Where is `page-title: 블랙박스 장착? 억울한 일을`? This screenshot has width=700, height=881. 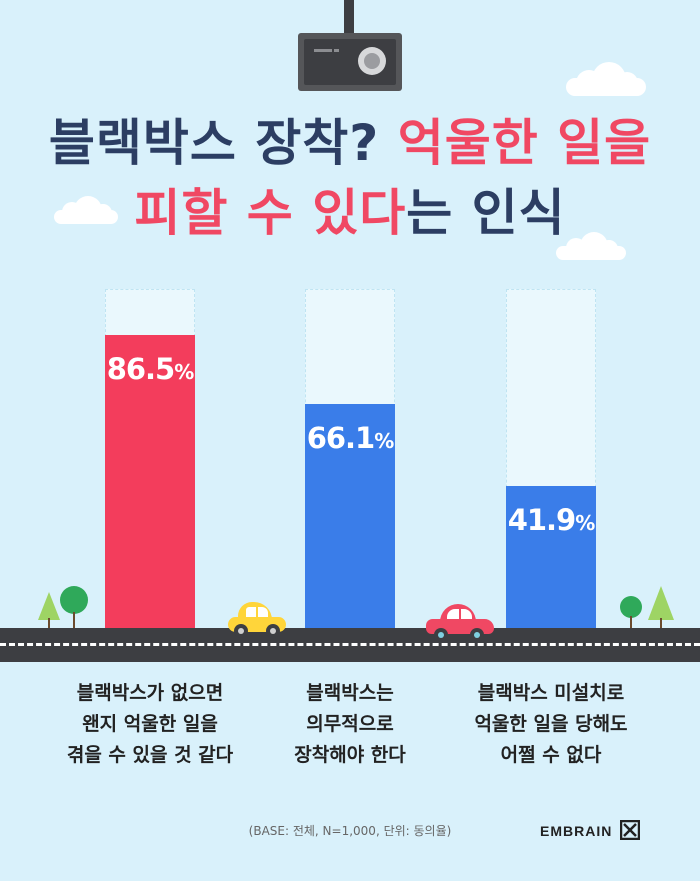 page-title: 블랙박스 장착? 억울한 일을 is located at coordinates (350, 143).